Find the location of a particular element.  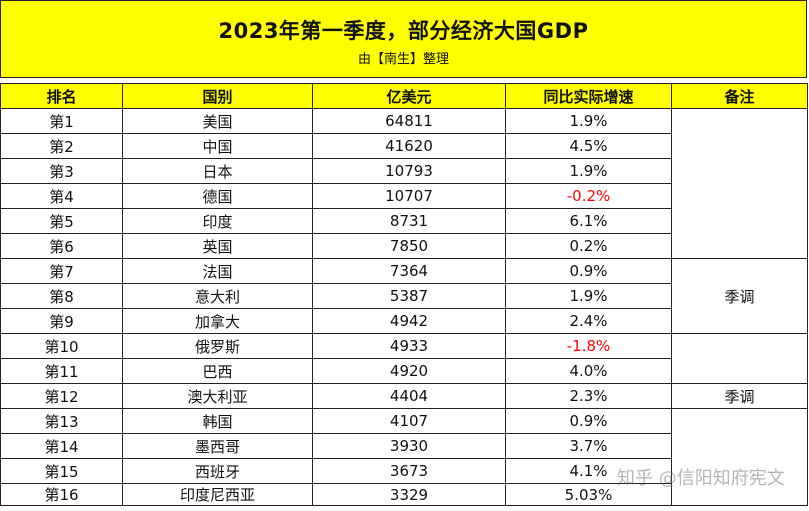

growth-cell: 4.1% is located at coordinates (588, 471).